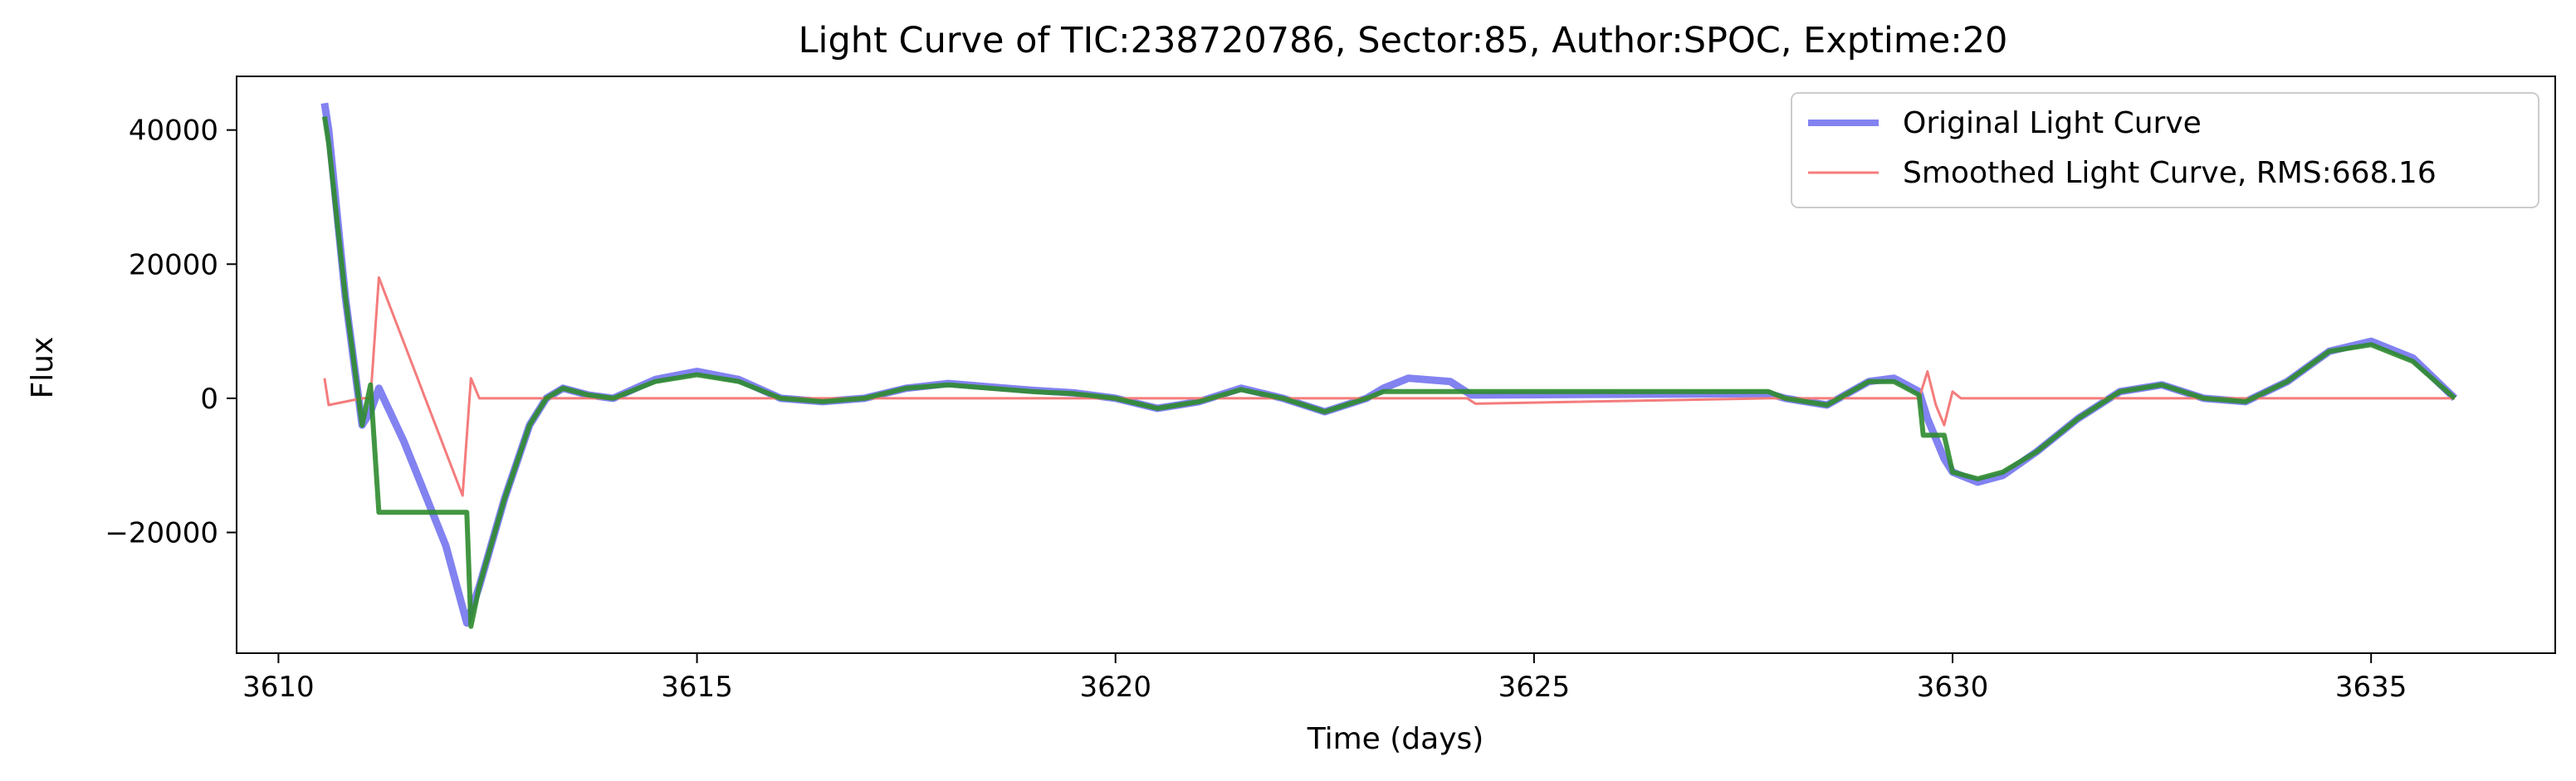  Describe the element at coordinates (697, 687) in the screenshot. I see `x-tick-label: 3615` at that location.